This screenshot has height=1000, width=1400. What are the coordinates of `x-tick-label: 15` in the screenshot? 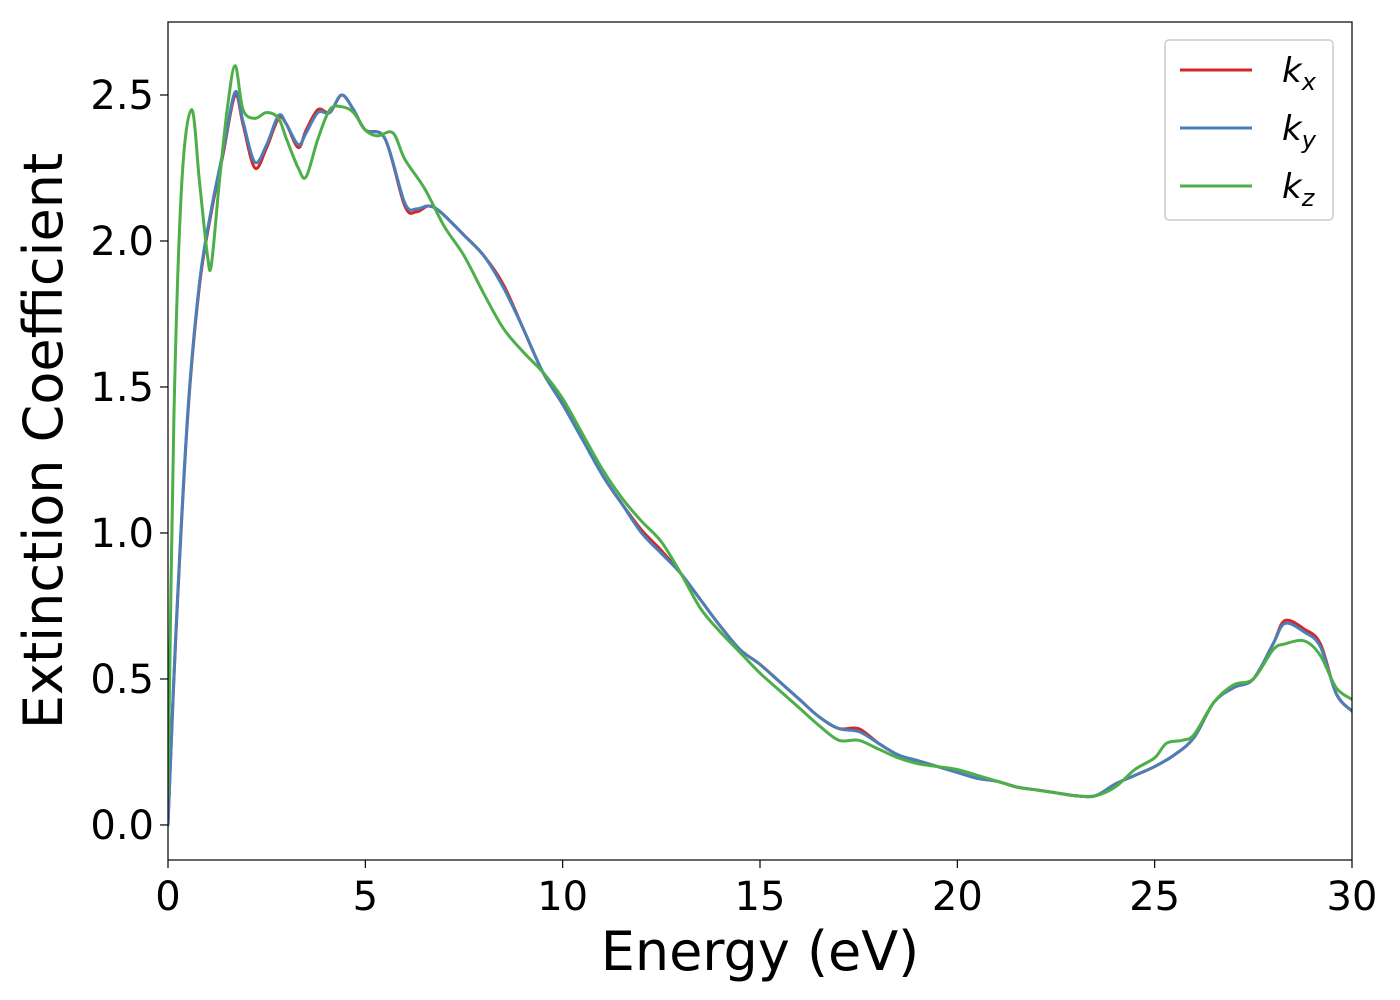 It's located at (760, 897).